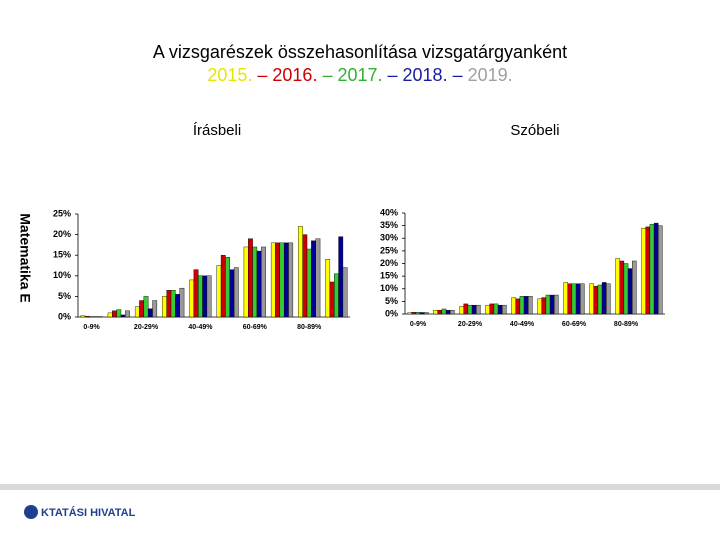 Image resolution: width=720 pixels, height=540 pixels. Describe the element at coordinates (64, 316) in the screenshot. I see `y-tick-label: 0%` at that location.